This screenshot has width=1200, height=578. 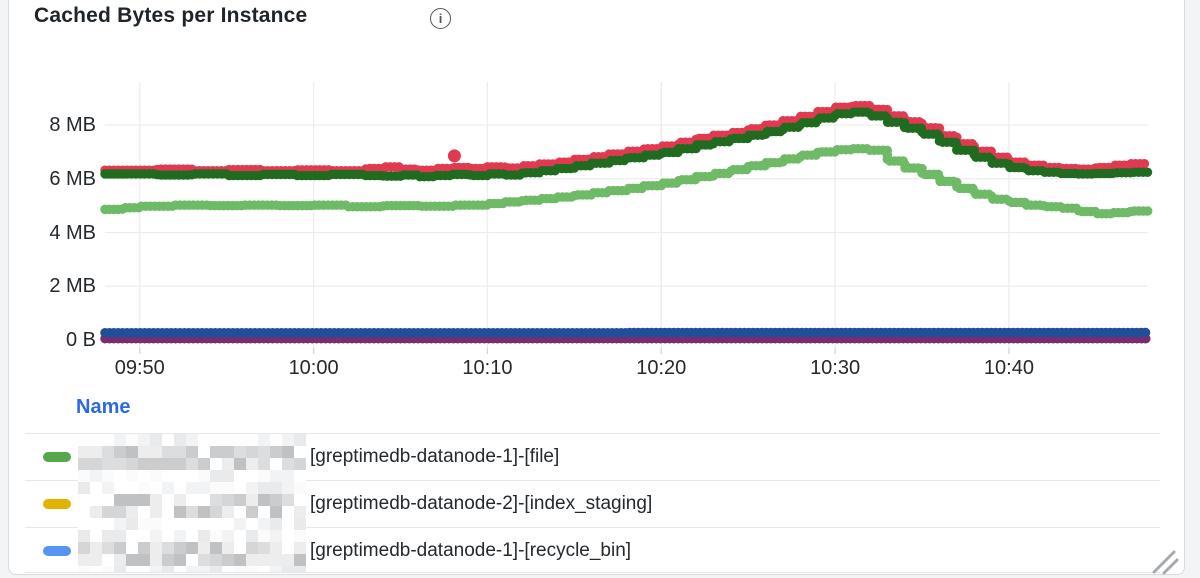 I want to click on legend-series-label: [greptimedb-datanode-2]-[index_staging], so click(x=481, y=503).